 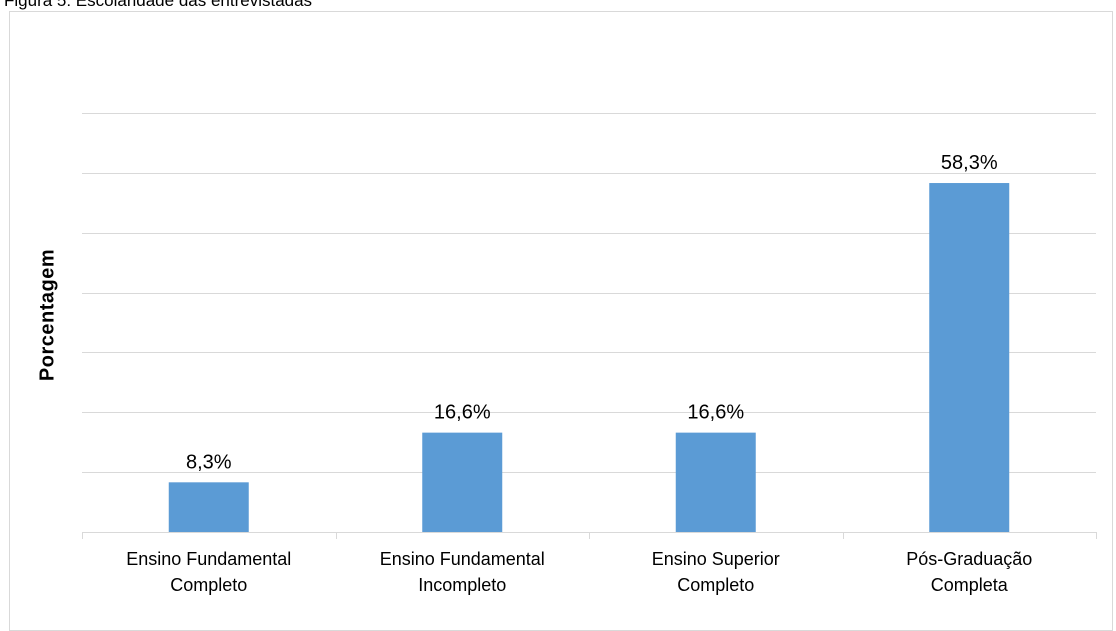 What do you see at coordinates (969, 572) in the screenshot?
I see `x-axis-category-label: Pós-Graduação Completa` at bounding box center [969, 572].